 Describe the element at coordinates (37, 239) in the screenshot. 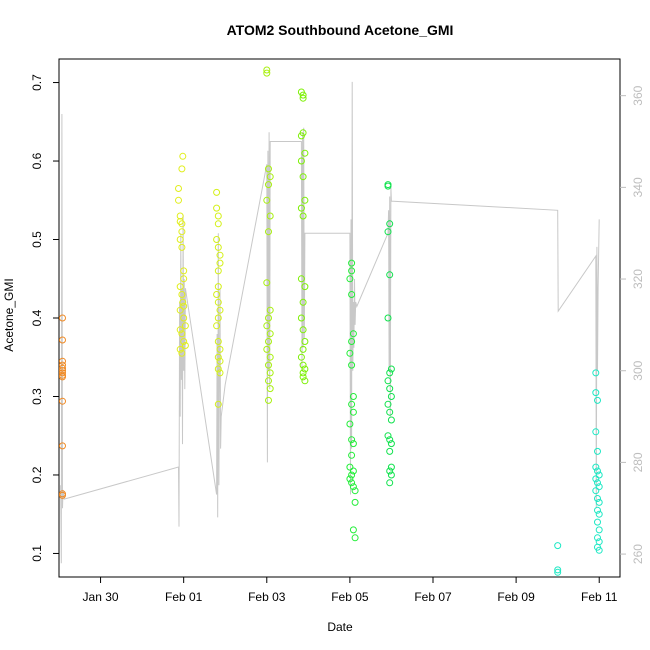

I see `y-tick-label: 0.5` at that location.